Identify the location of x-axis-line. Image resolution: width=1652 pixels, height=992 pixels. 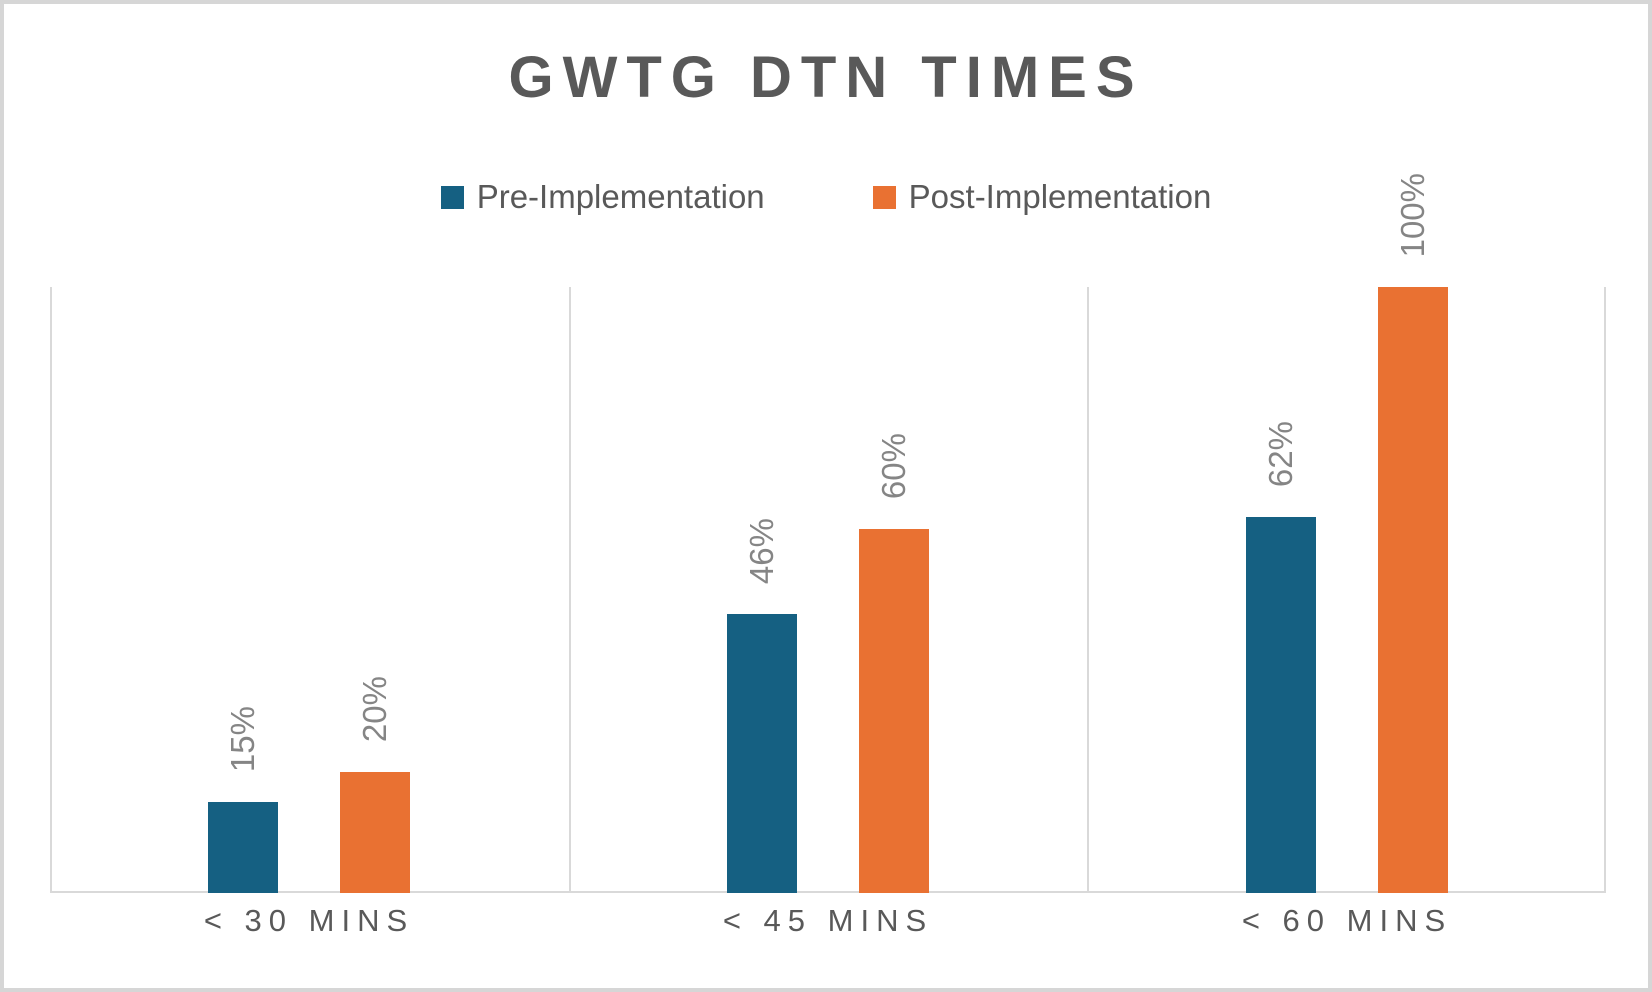
(828, 892).